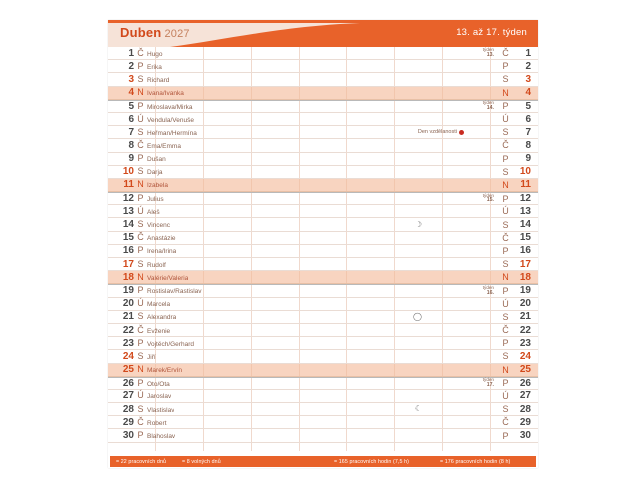  I want to click on day-right-block: P 16, so click(503, 250).